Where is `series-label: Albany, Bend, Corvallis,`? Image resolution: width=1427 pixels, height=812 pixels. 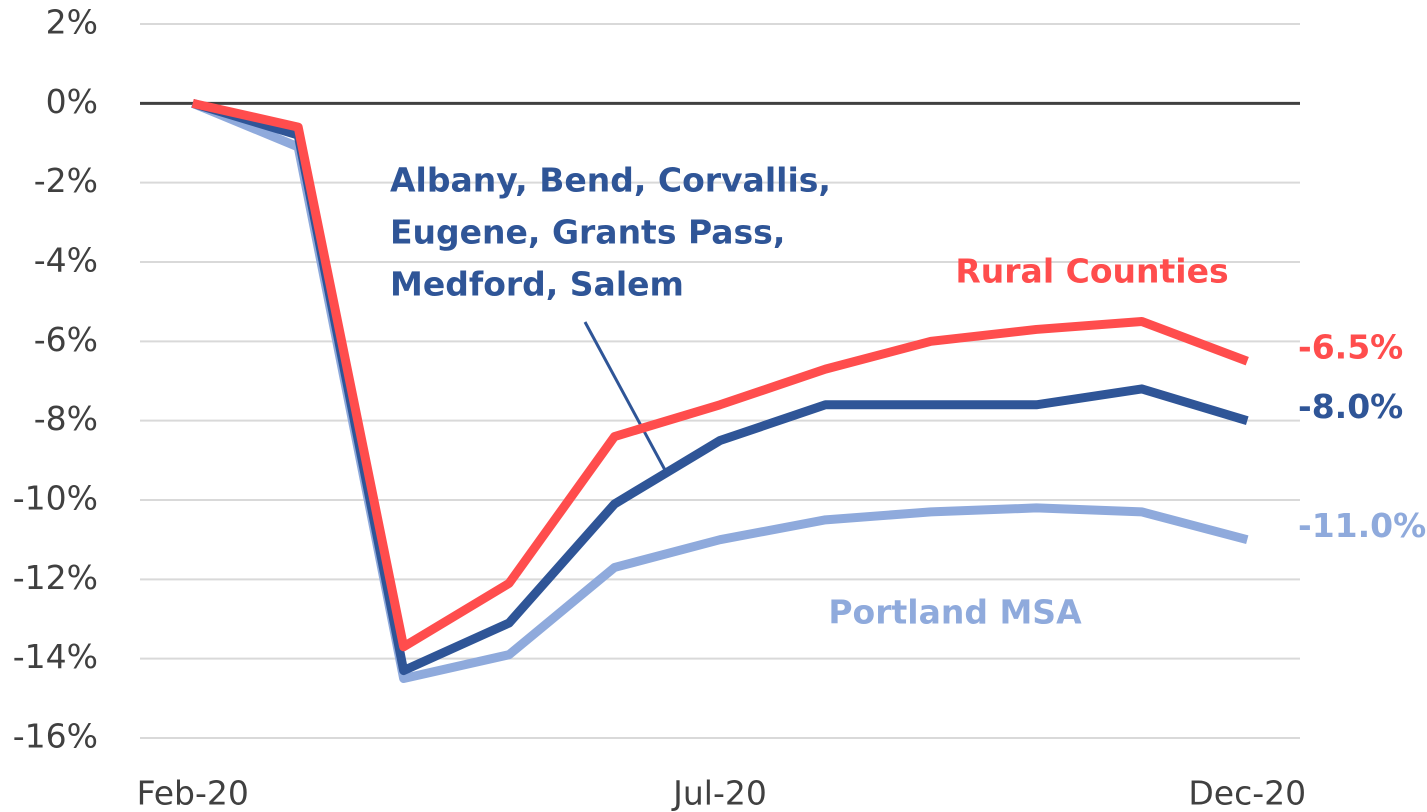
series-label: Albany, Bend, Corvallis, is located at coordinates (610, 180).